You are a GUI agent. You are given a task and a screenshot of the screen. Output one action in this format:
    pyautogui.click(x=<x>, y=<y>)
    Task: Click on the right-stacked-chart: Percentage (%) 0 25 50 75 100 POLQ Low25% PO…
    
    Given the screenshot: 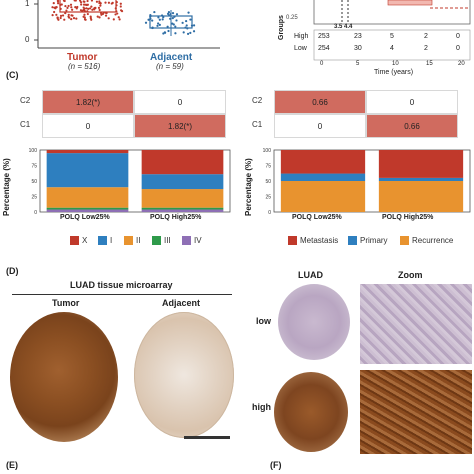 What is the action you would take?
    pyautogui.click(x=357, y=185)
    